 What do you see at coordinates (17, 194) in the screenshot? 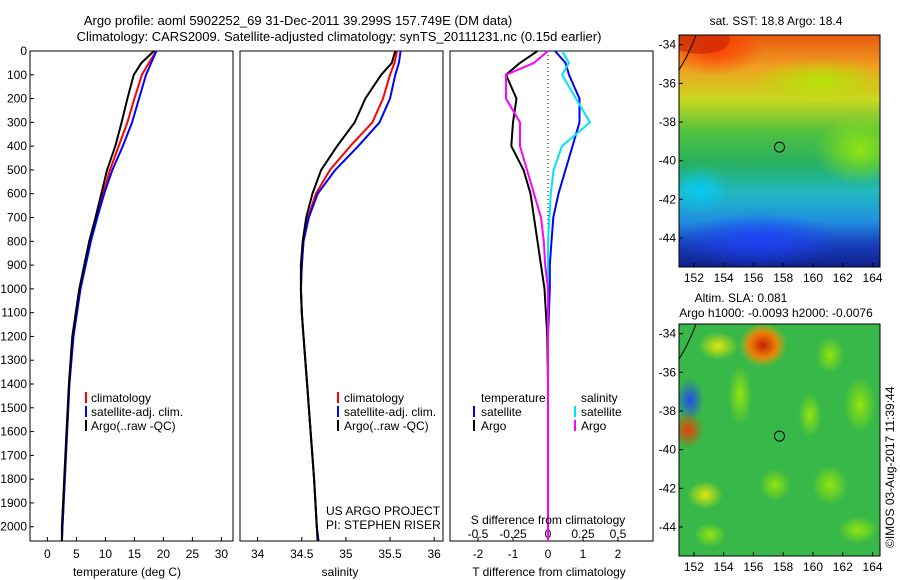
I see `depth-tick-label: 600` at bounding box center [17, 194].